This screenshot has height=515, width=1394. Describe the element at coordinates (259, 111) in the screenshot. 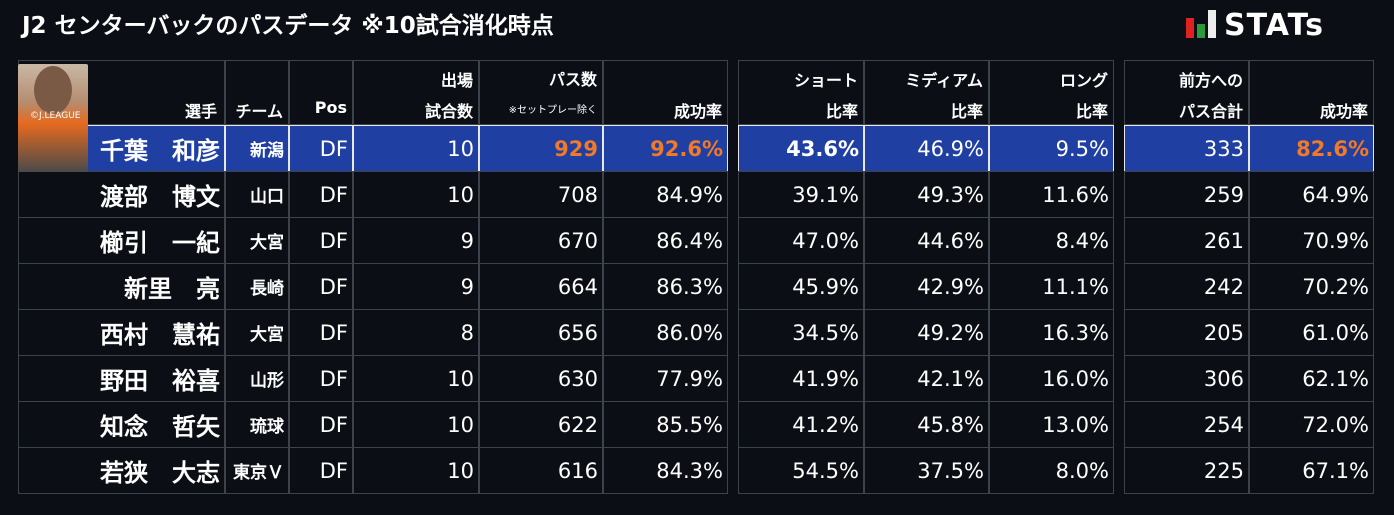

I see `header-label: チーム` at that location.